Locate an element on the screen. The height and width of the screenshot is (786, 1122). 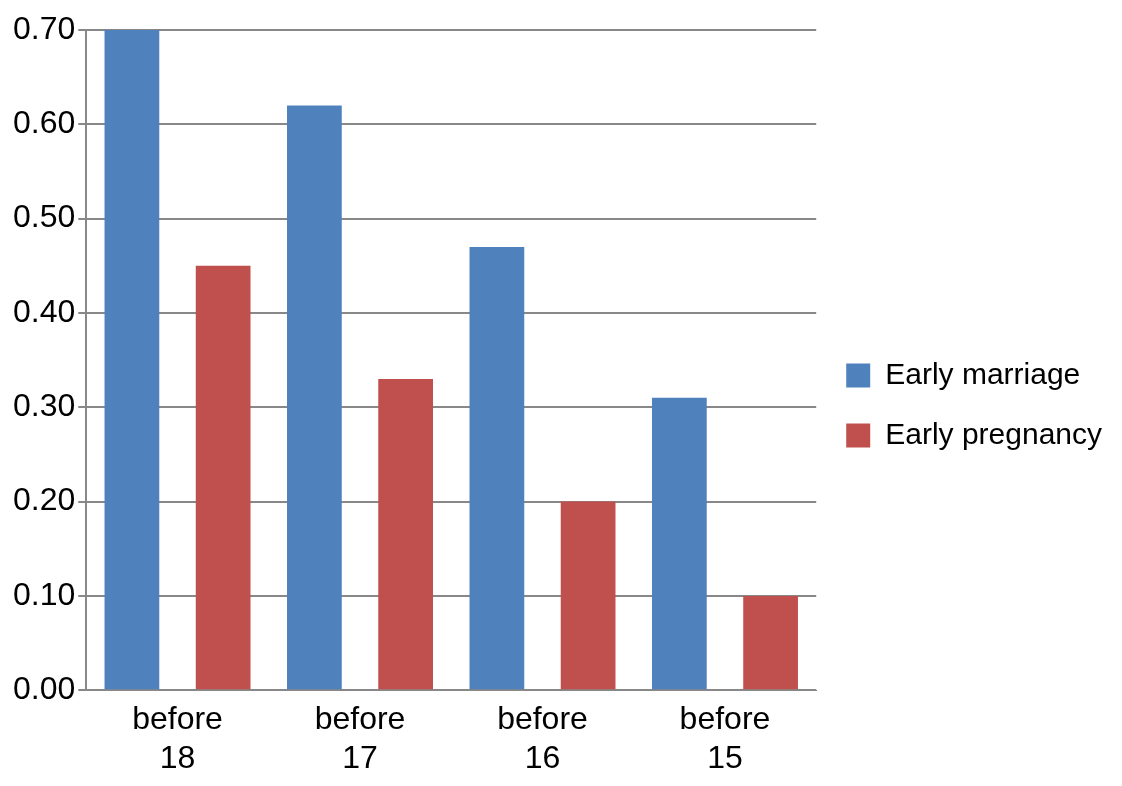
x-tick-label: before 18 is located at coordinates (177, 737).